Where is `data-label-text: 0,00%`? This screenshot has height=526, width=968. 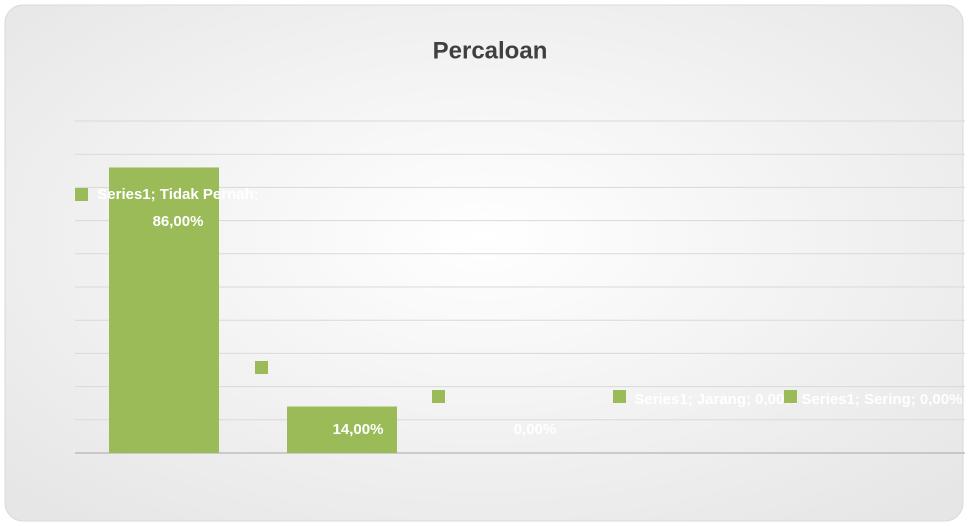 data-label-text: 0,00% is located at coordinates (535, 429).